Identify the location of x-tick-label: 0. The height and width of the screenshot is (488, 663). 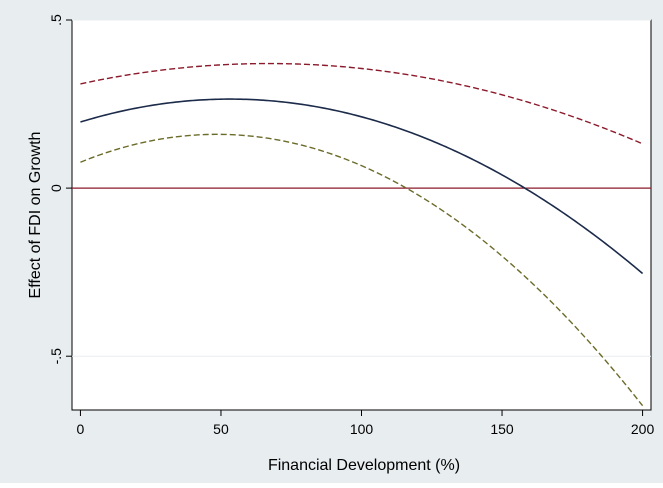
(81, 429).